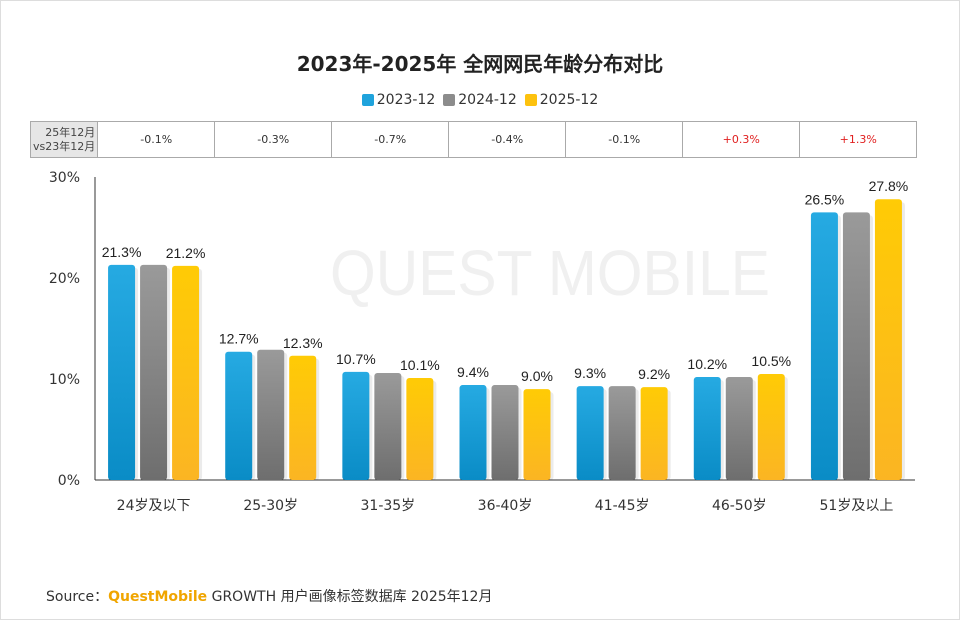 This screenshot has width=960, height=620. What do you see at coordinates (550, 273) in the screenshot?
I see `watermark: QUEST MOBILE` at bounding box center [550, 273].